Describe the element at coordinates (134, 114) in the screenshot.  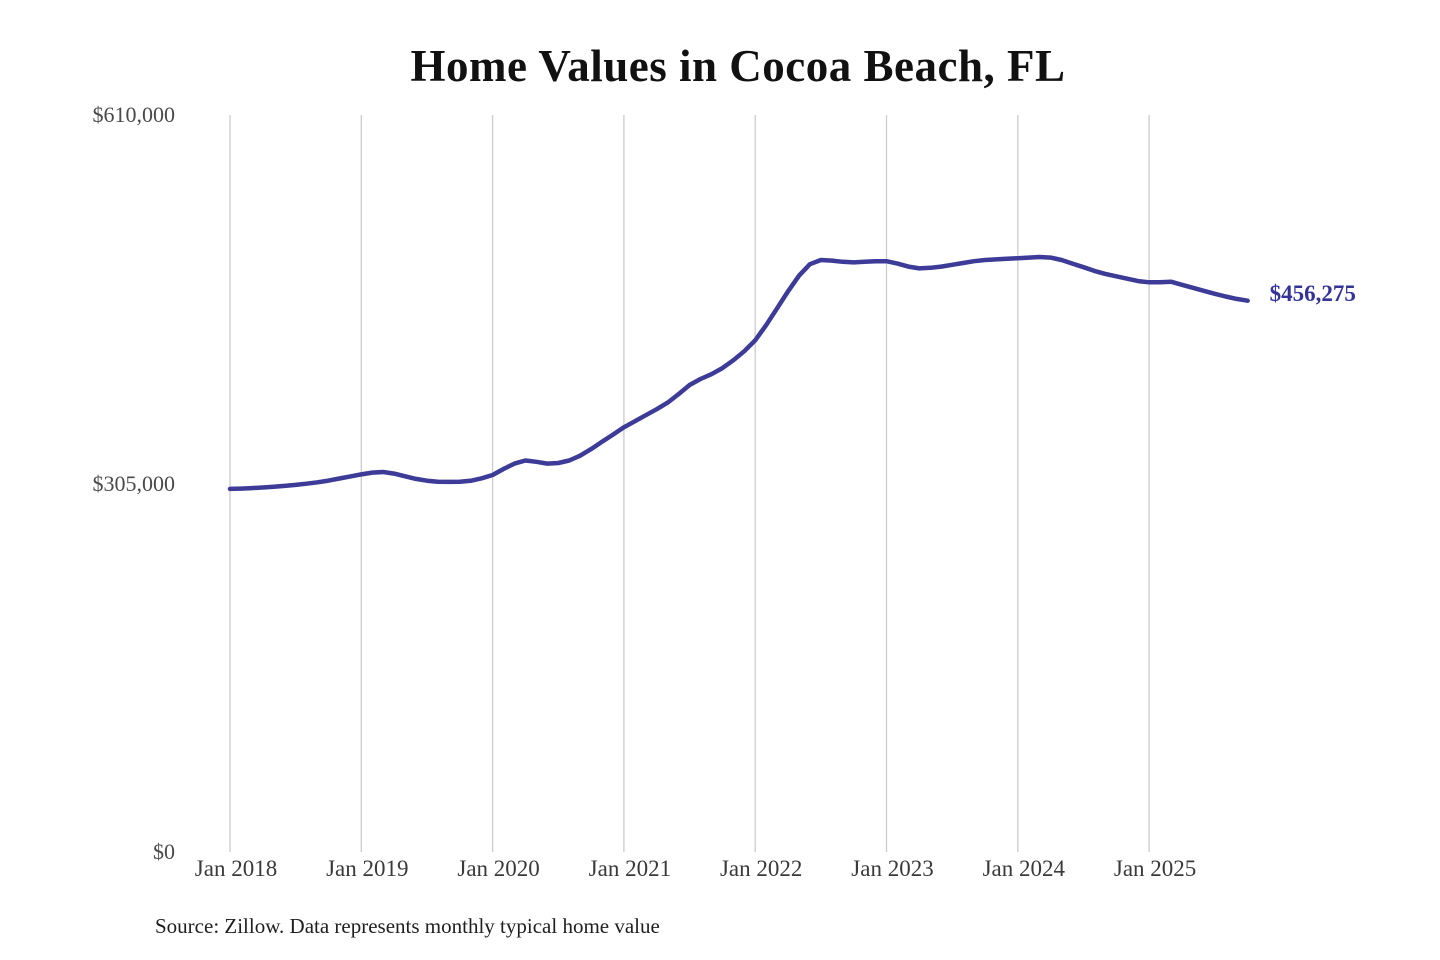
I see `y-tick-label: $610,000` at that location.